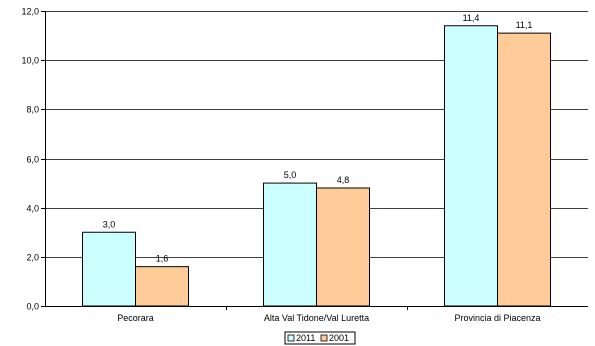 This screenshot has width=595, height=346. What do you see at coordinates (30, 12) in the screenshot?
I see `y-tick-label: 12,0` at bounding box center [30, 12].